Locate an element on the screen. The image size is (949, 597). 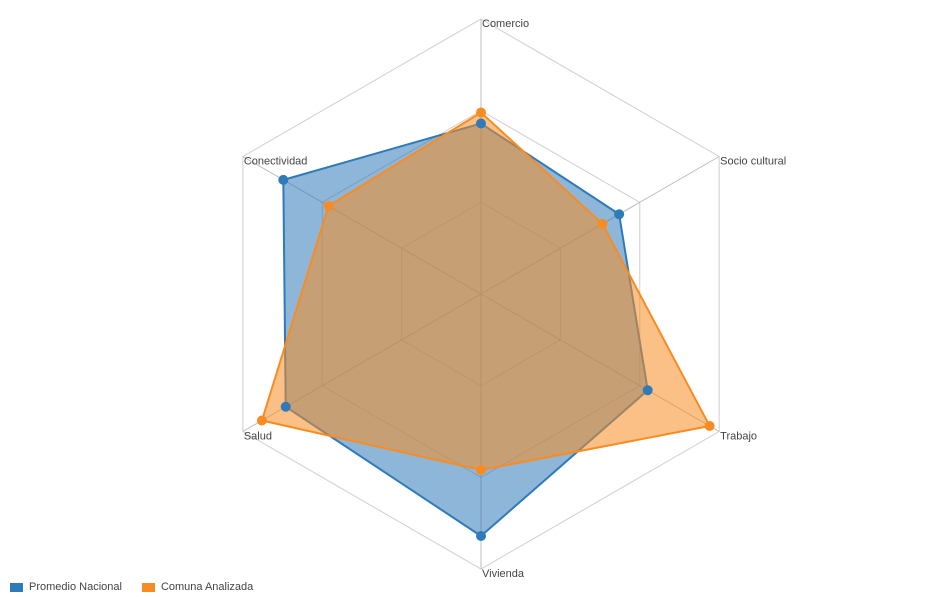
point-comuna-analizada-trabajo is located at coordinates (709, 426).